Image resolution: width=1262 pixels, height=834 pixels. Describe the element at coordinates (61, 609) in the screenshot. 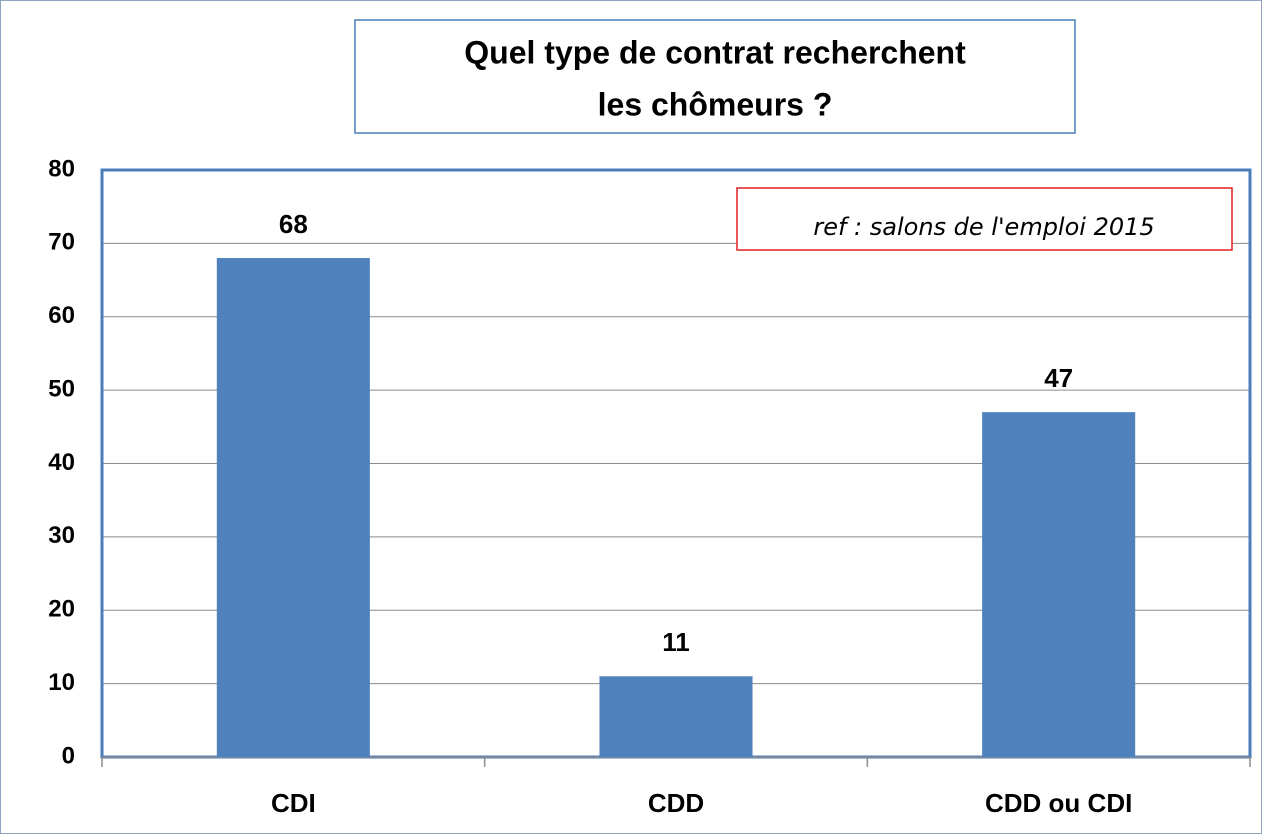

I see `y-tick-label: 20` at that location.